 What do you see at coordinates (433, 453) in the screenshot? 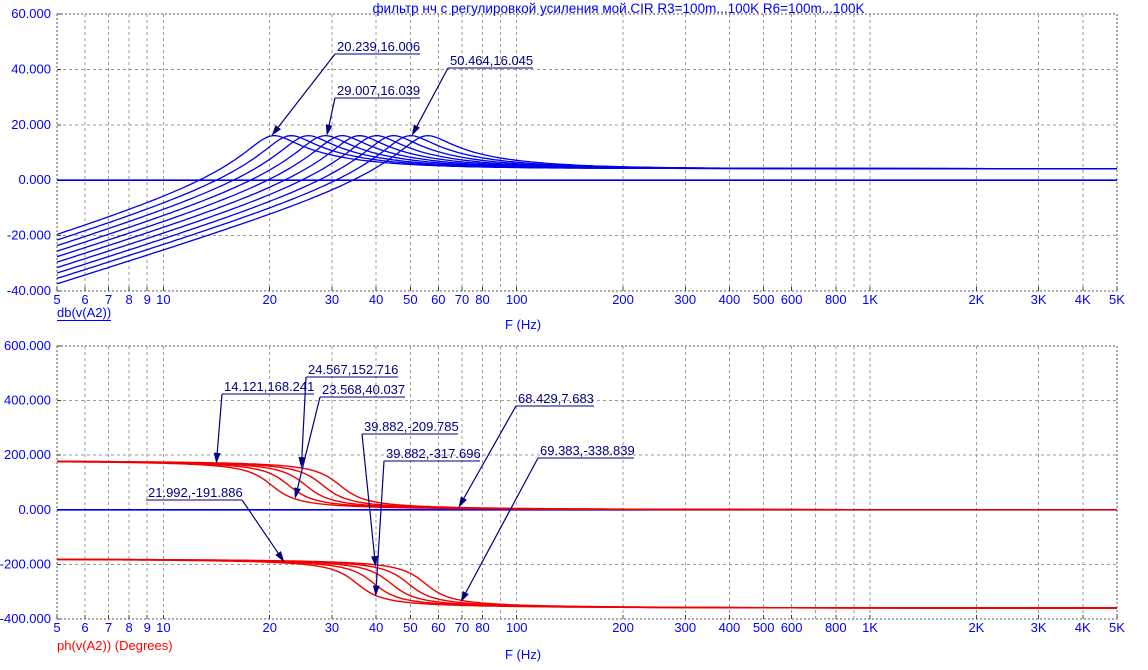
I see `annotation-label: 39.882,-317.696` at bounding box center [433, 453].